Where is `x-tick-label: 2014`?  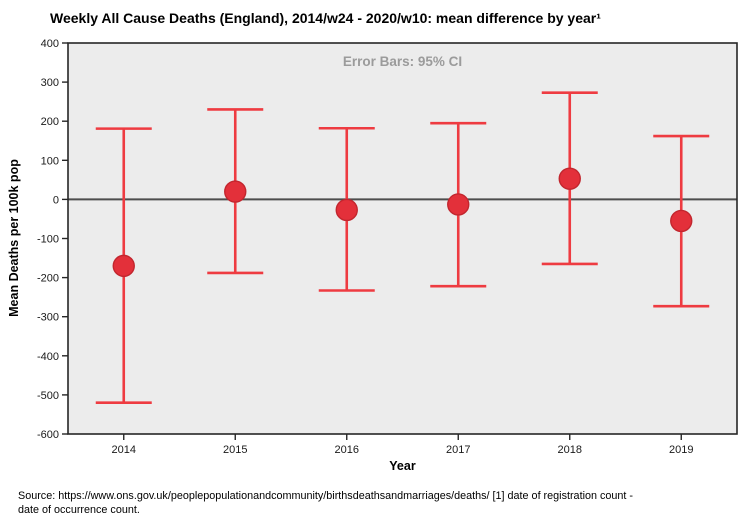
x-tick-label: 2014 is located at coordinates (124, 450).